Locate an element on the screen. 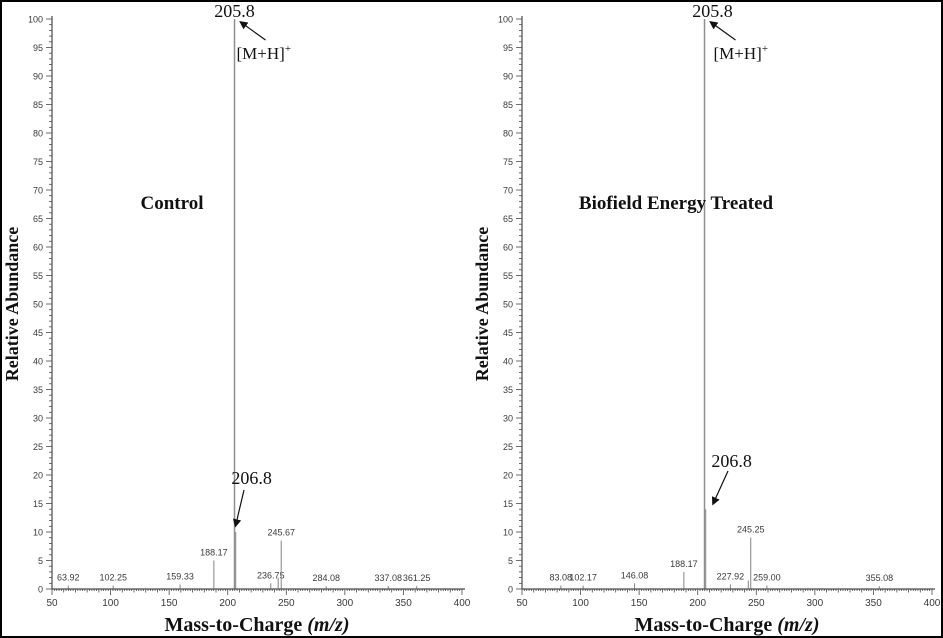 The image size is (943, 638). peak-label: 259.00 is located at coordinates (767, 578).